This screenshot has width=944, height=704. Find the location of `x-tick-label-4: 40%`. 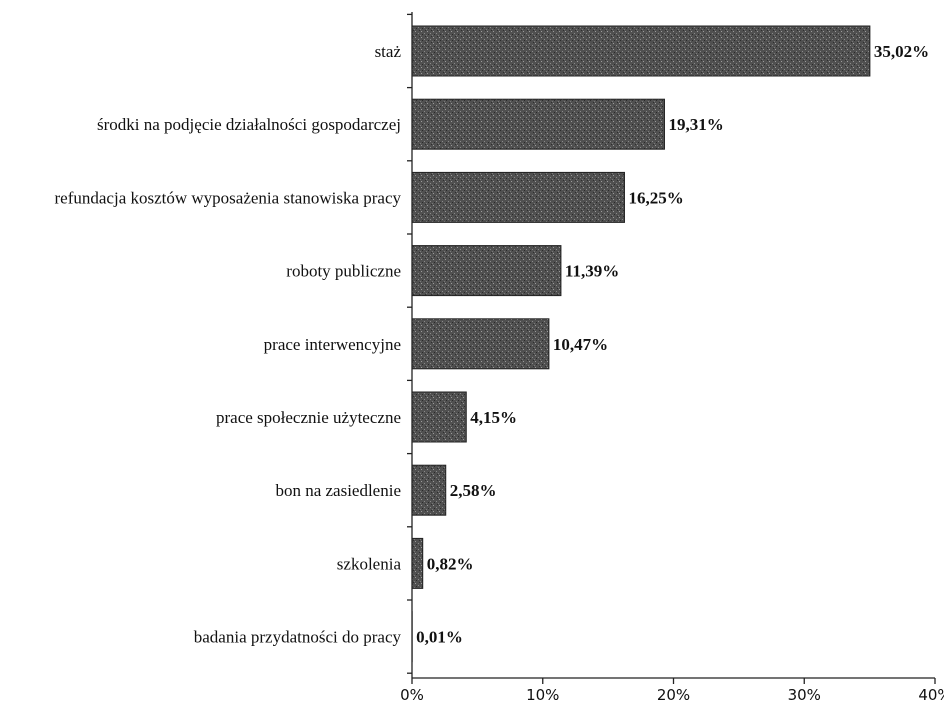

x-tick-label-4: 40% is located at coordinates (931, 695).